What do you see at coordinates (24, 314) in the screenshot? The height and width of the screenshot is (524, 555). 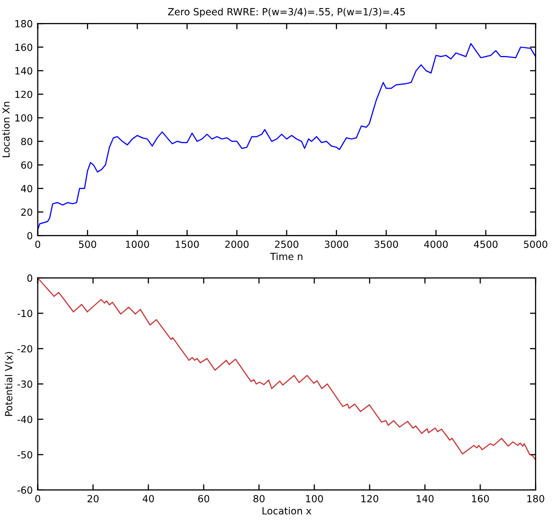 I see `y-tick-label: -10` at bounding box center [24, 314].